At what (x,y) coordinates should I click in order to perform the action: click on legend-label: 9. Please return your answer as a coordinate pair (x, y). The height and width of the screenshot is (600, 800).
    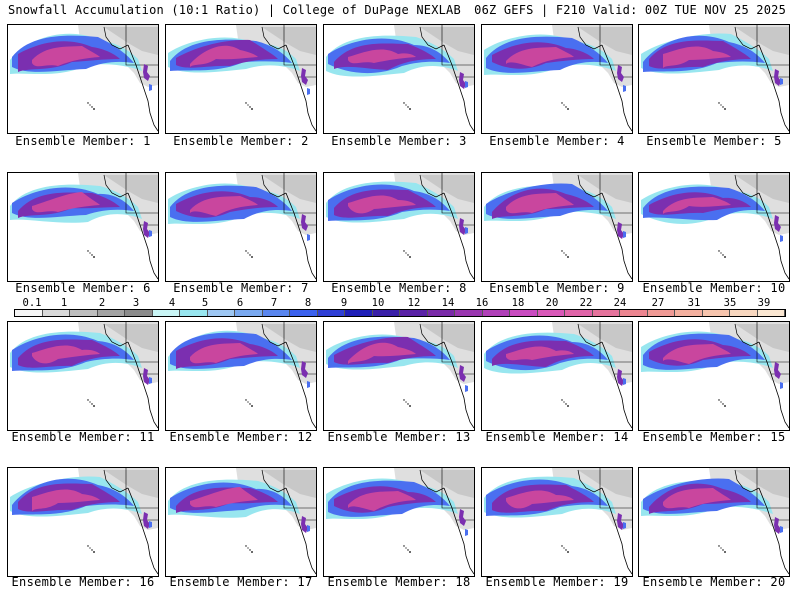
    Looking at the image, I should click on (344, 303).